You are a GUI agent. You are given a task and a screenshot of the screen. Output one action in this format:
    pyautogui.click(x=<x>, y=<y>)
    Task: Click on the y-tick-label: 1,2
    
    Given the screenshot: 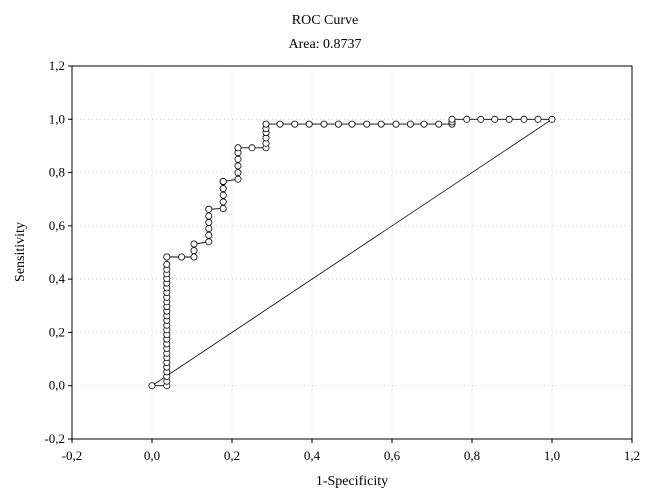 What is the action you would take?
    pyautogui.click(x=57, y=65)
    